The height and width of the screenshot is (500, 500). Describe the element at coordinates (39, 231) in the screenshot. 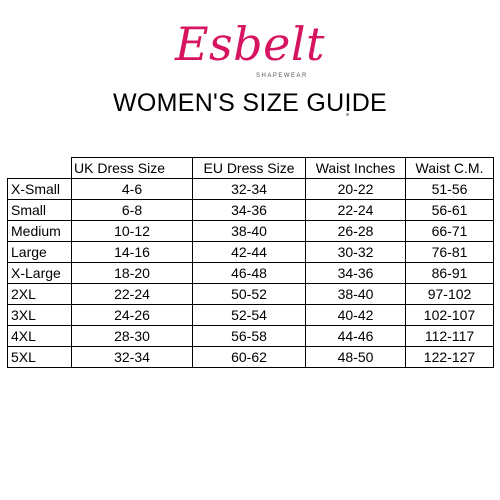

I see `row-label-size: Medium` at that location.